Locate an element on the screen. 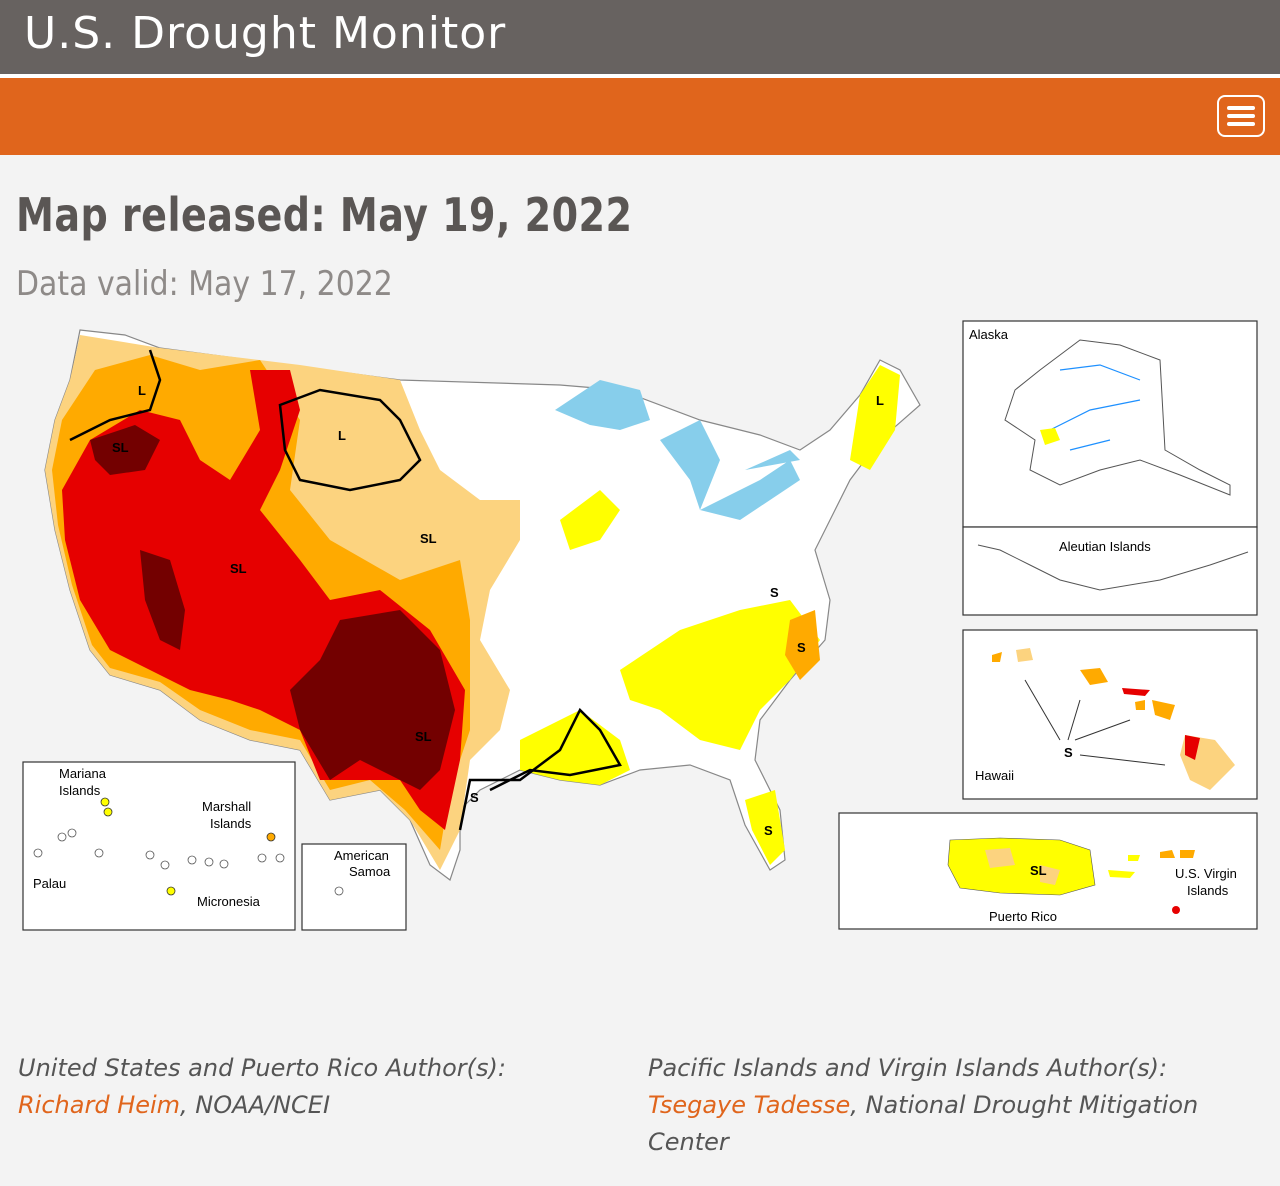 Image resolution: width=1280 pixels, height=1186 pixels. pi-author-org: , National Drought Mitigation is located at coordinates (1024, 1105).